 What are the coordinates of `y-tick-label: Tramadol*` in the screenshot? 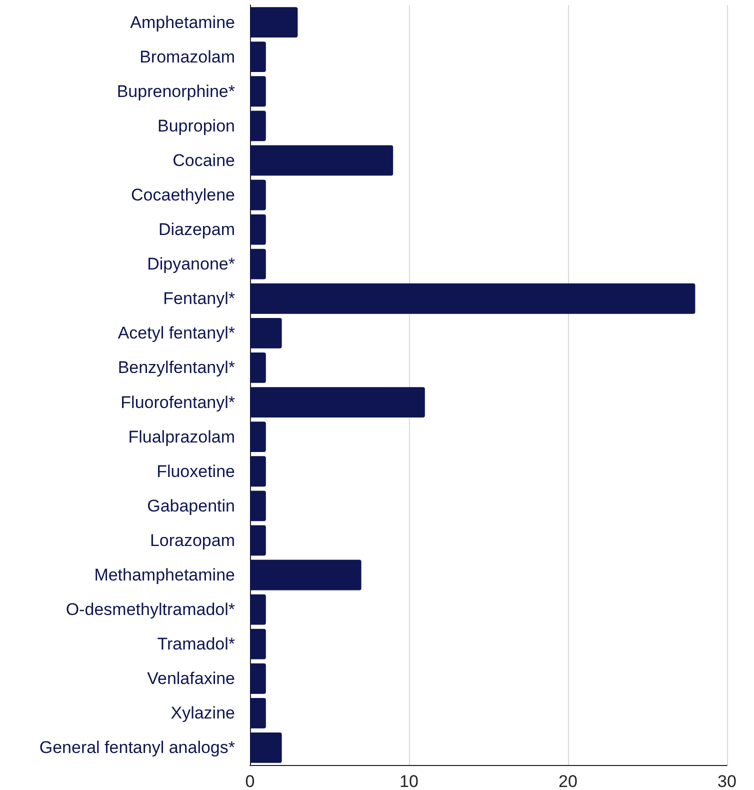 It's located at (196, 644).